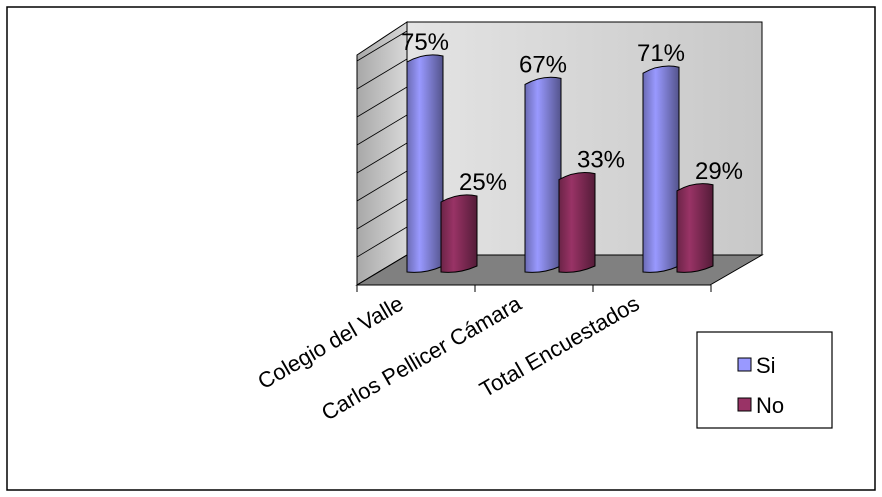  What do you see at coordinates (425, 42) in the screenshot?
I see `value-label: 75%` at bounding box center [425, 42].